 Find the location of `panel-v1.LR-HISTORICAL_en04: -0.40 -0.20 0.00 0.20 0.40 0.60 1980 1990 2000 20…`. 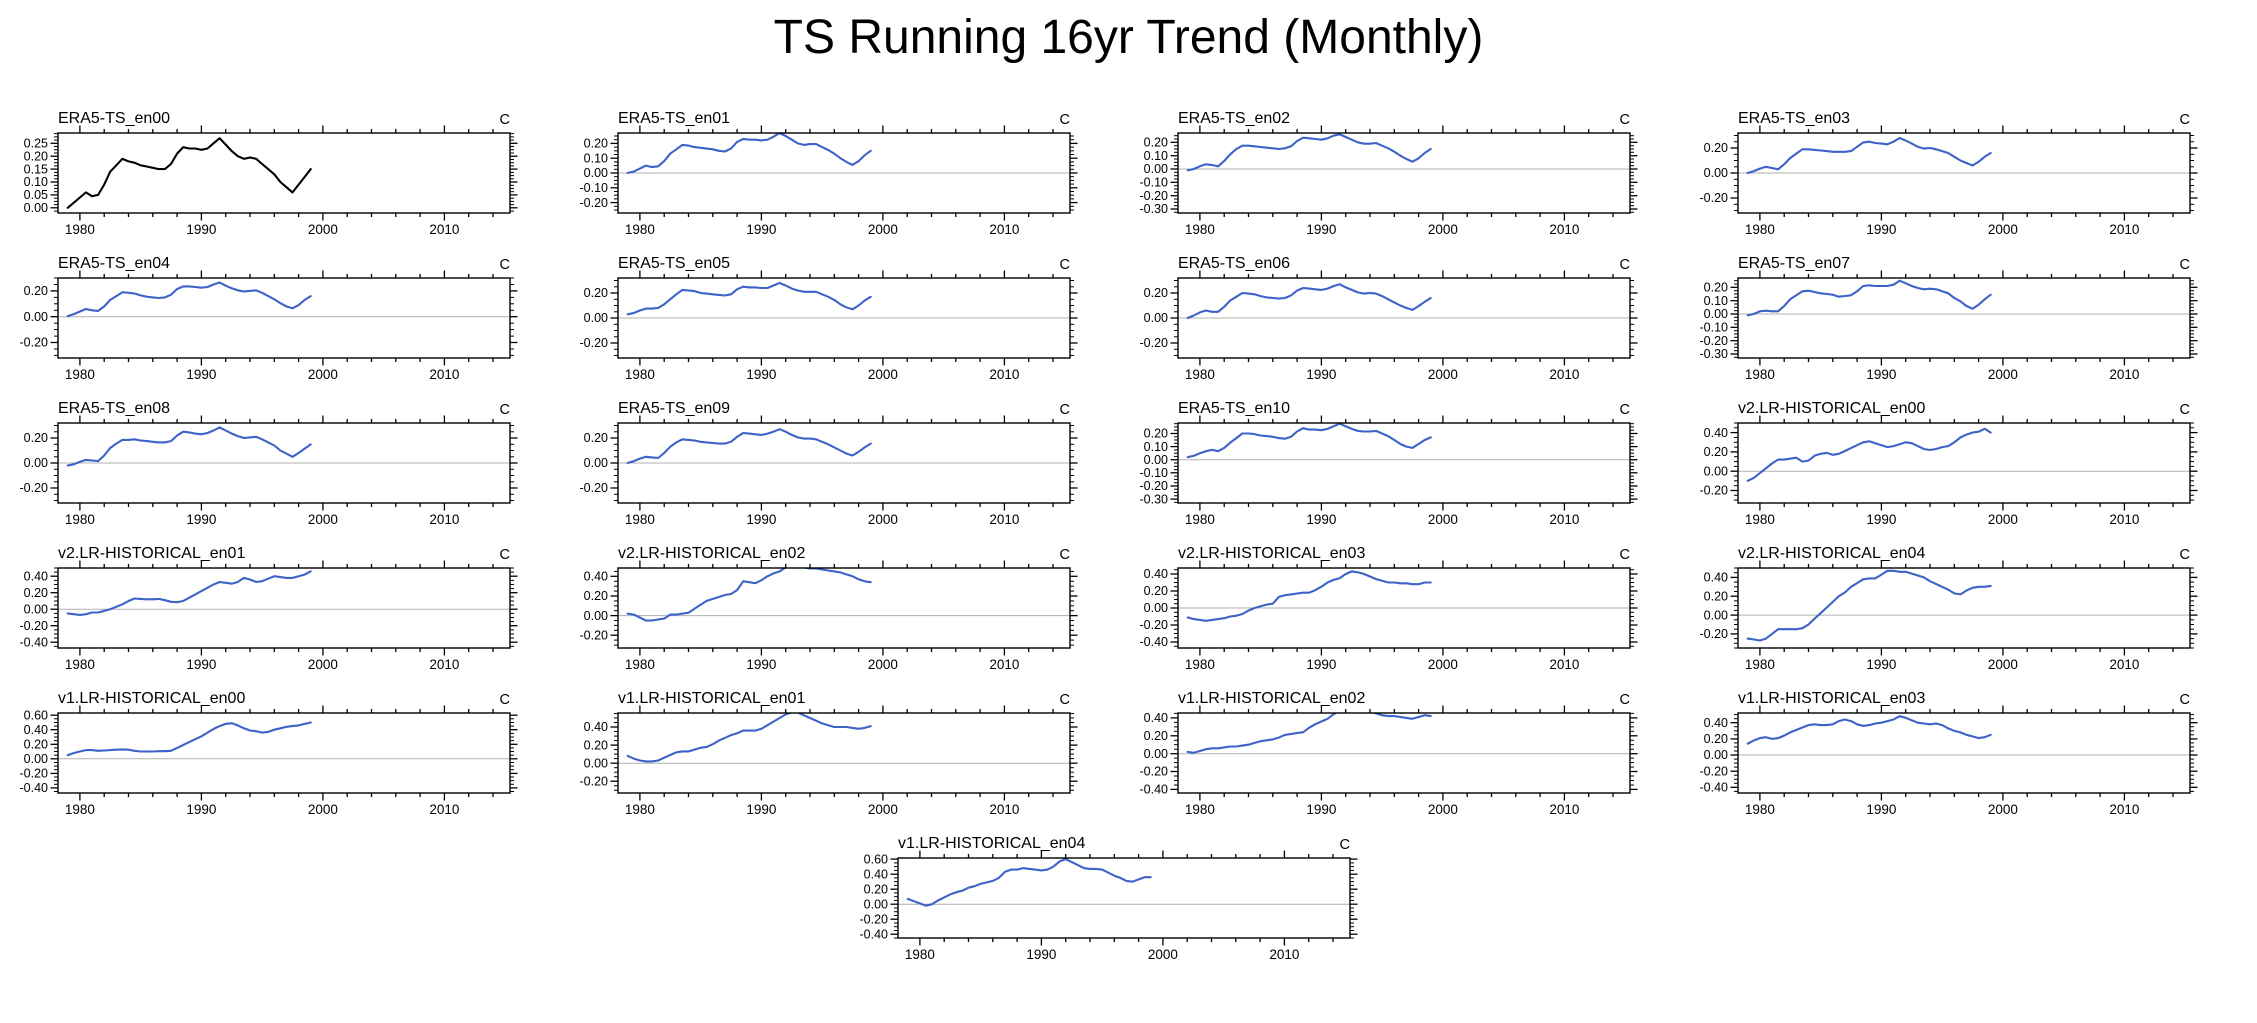

panel-v1.LR-HISTORICAL_en04: -0.40 -0.20 0.00 0.20 0.40 0.60 1980 1990 2000 20… is located at coordinates (1145, 892).